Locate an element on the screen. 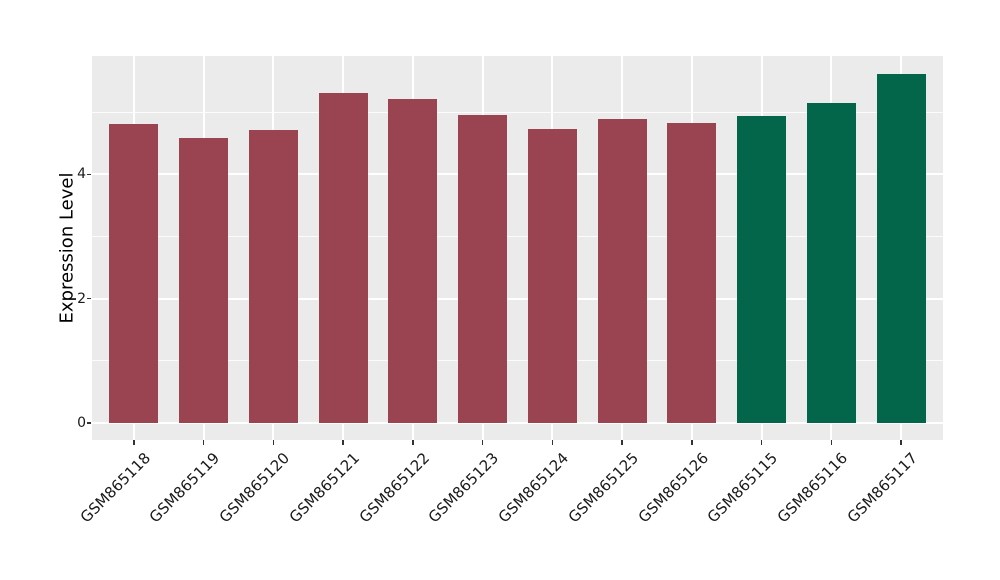 This screenshot has height=580, width=1000. bar-GSM865126 is located at coordinates (692, 273).